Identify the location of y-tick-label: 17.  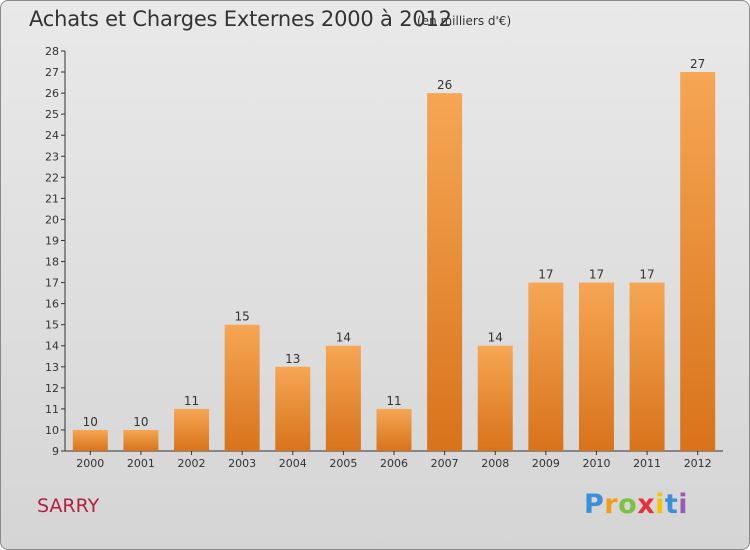
(52, 283).